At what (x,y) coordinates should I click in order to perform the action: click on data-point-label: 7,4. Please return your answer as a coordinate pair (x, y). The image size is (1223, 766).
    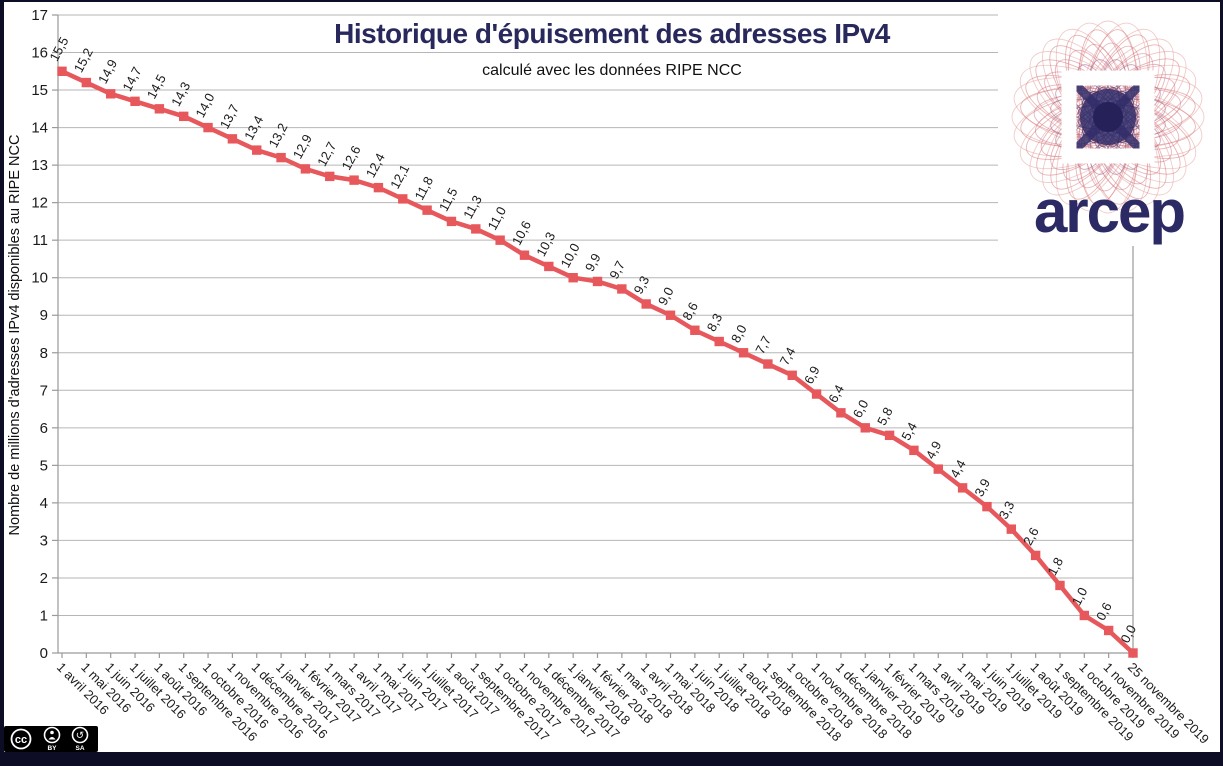
    Looking at the image, I should click on (788, 356).